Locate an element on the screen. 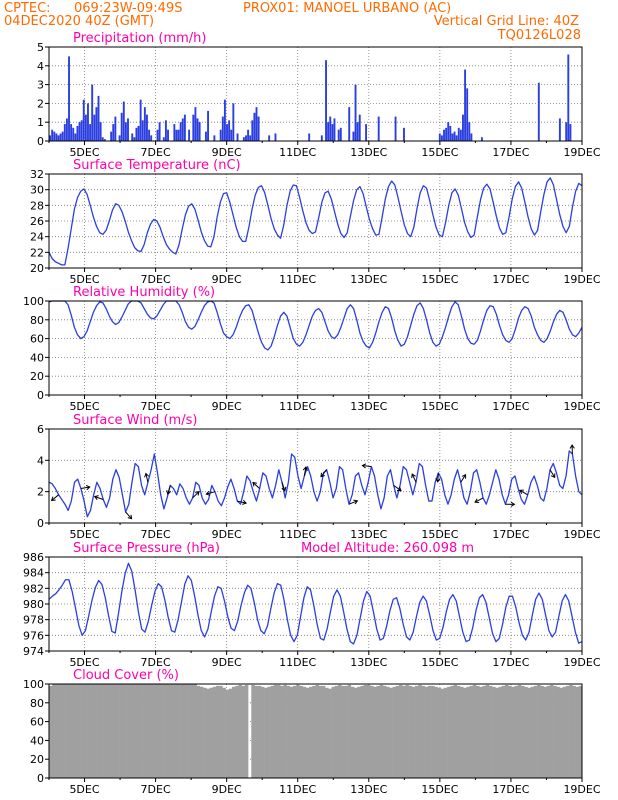  x-tick-label: 13DEC is located at coordinates (368, 279).